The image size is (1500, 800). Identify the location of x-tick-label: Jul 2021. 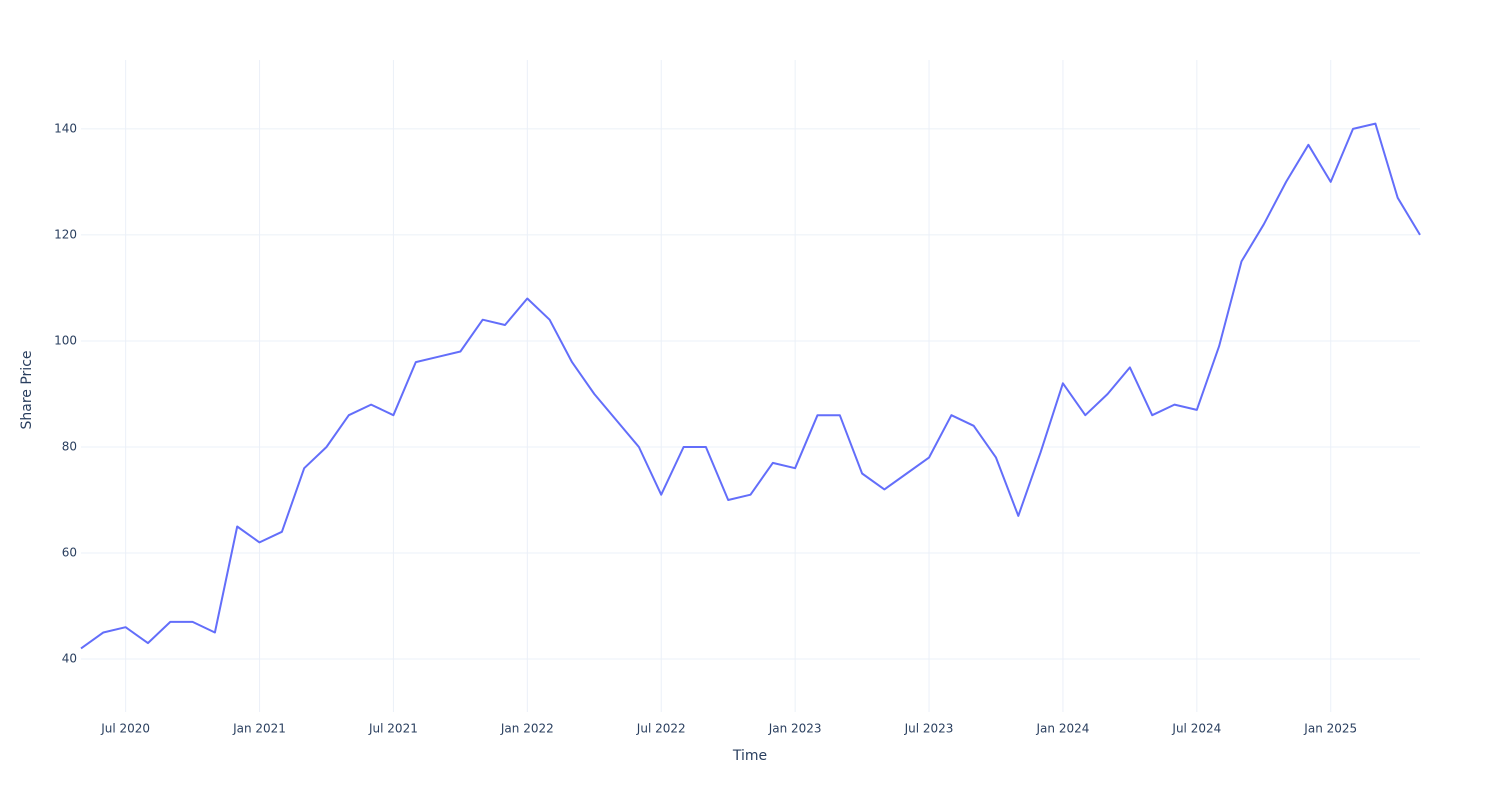
(393, 729).